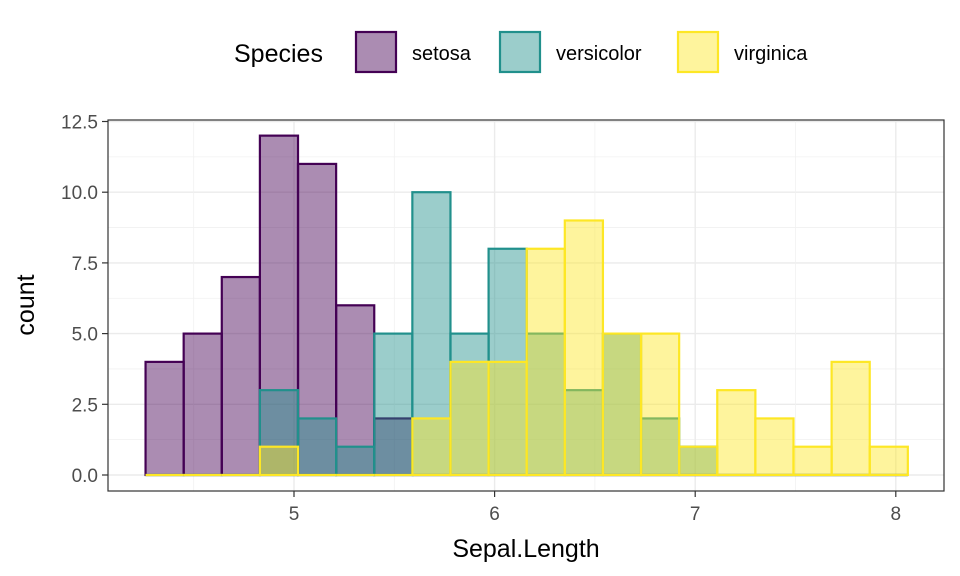 This screenshot has height=576, width=960. I want to click on legend-item-versicolor: versicolor, so click(570, 52).